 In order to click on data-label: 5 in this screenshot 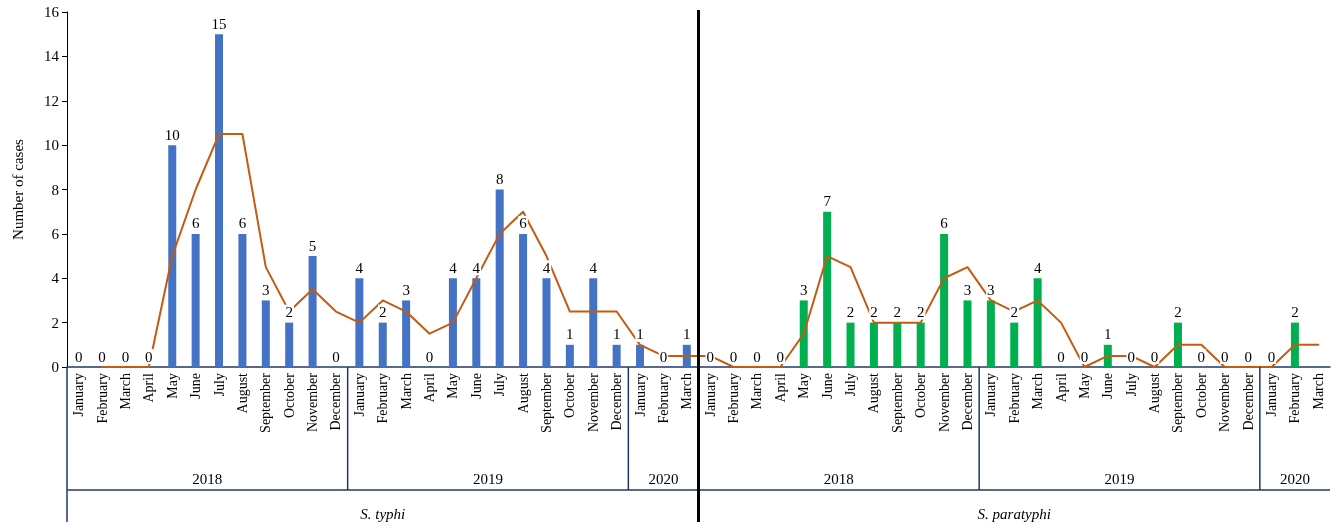, I will do `click(312, 245)`.